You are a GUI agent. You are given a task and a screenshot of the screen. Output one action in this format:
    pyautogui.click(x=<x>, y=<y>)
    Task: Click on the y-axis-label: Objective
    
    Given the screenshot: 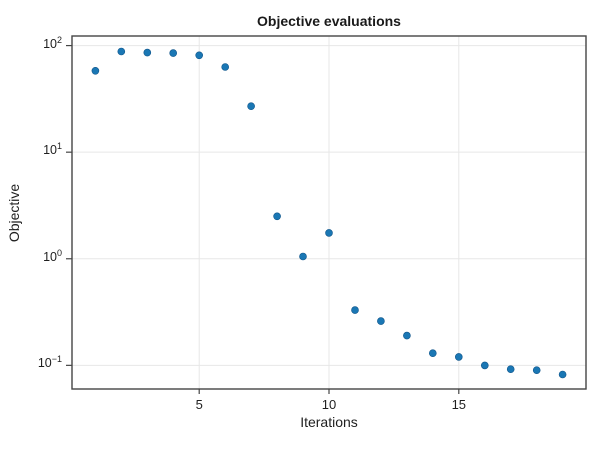 What is the action you would take?
    pyautogui.click(x=14, y=213)
    